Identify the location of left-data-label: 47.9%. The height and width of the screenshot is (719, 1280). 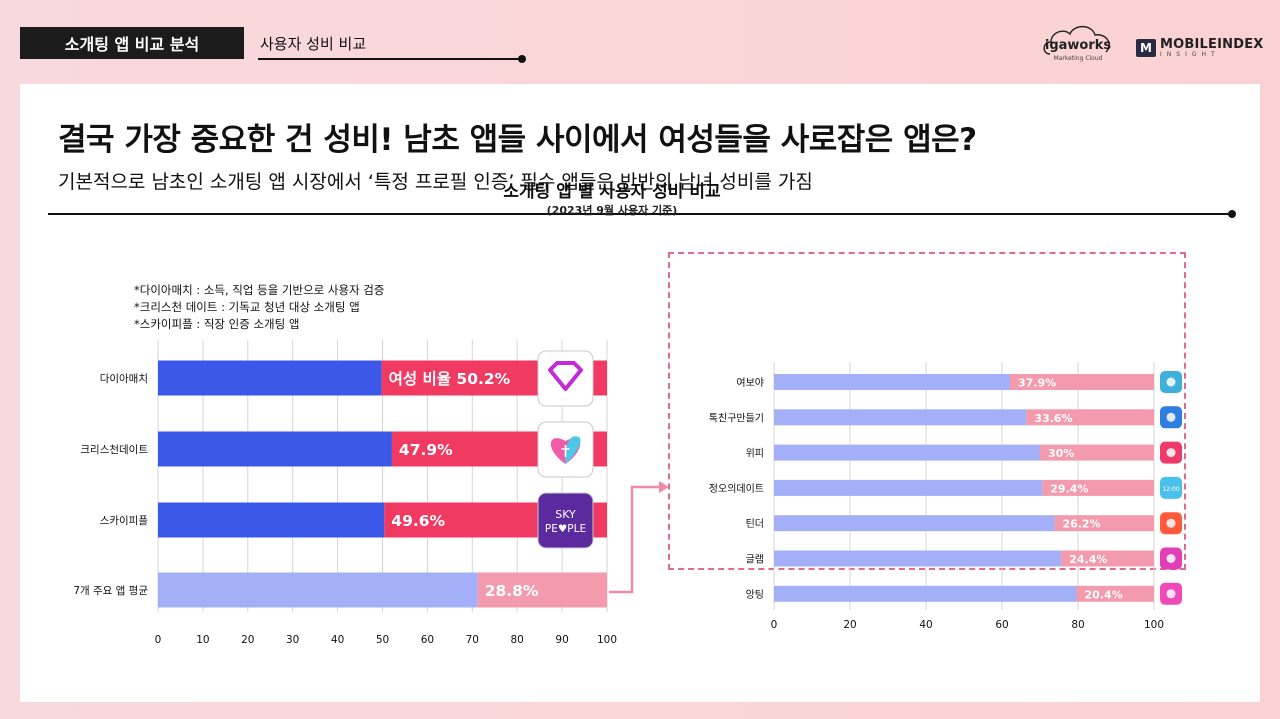
(426, 450).